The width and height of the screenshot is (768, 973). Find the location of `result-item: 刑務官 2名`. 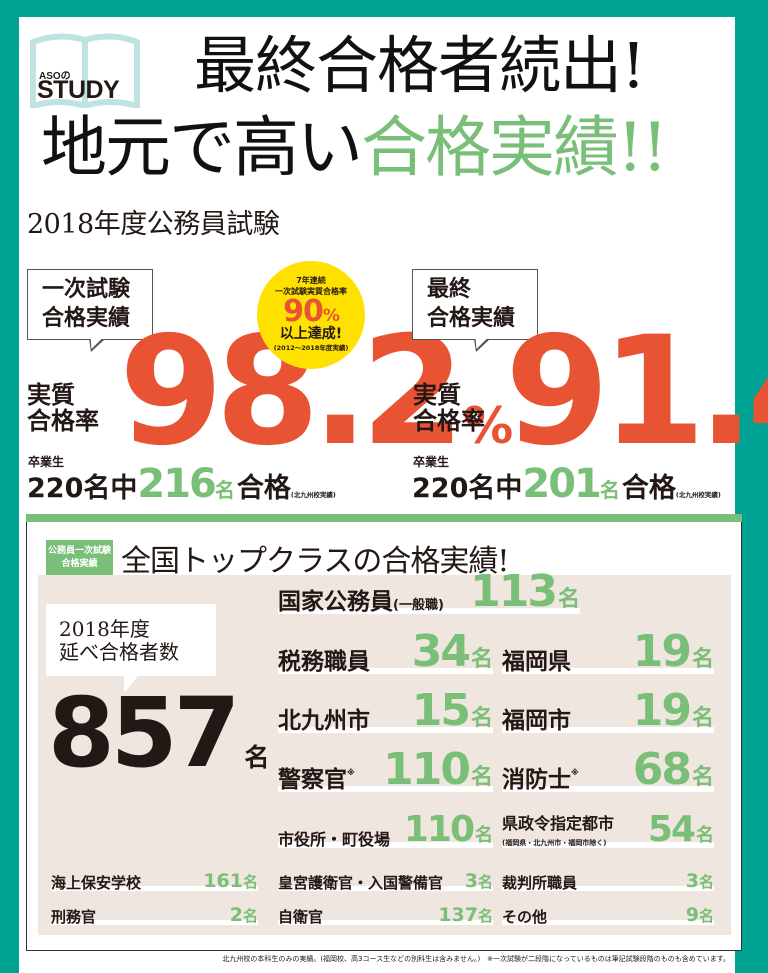

result-item: 刑務官 2名 is located at coordinates (154, 912).